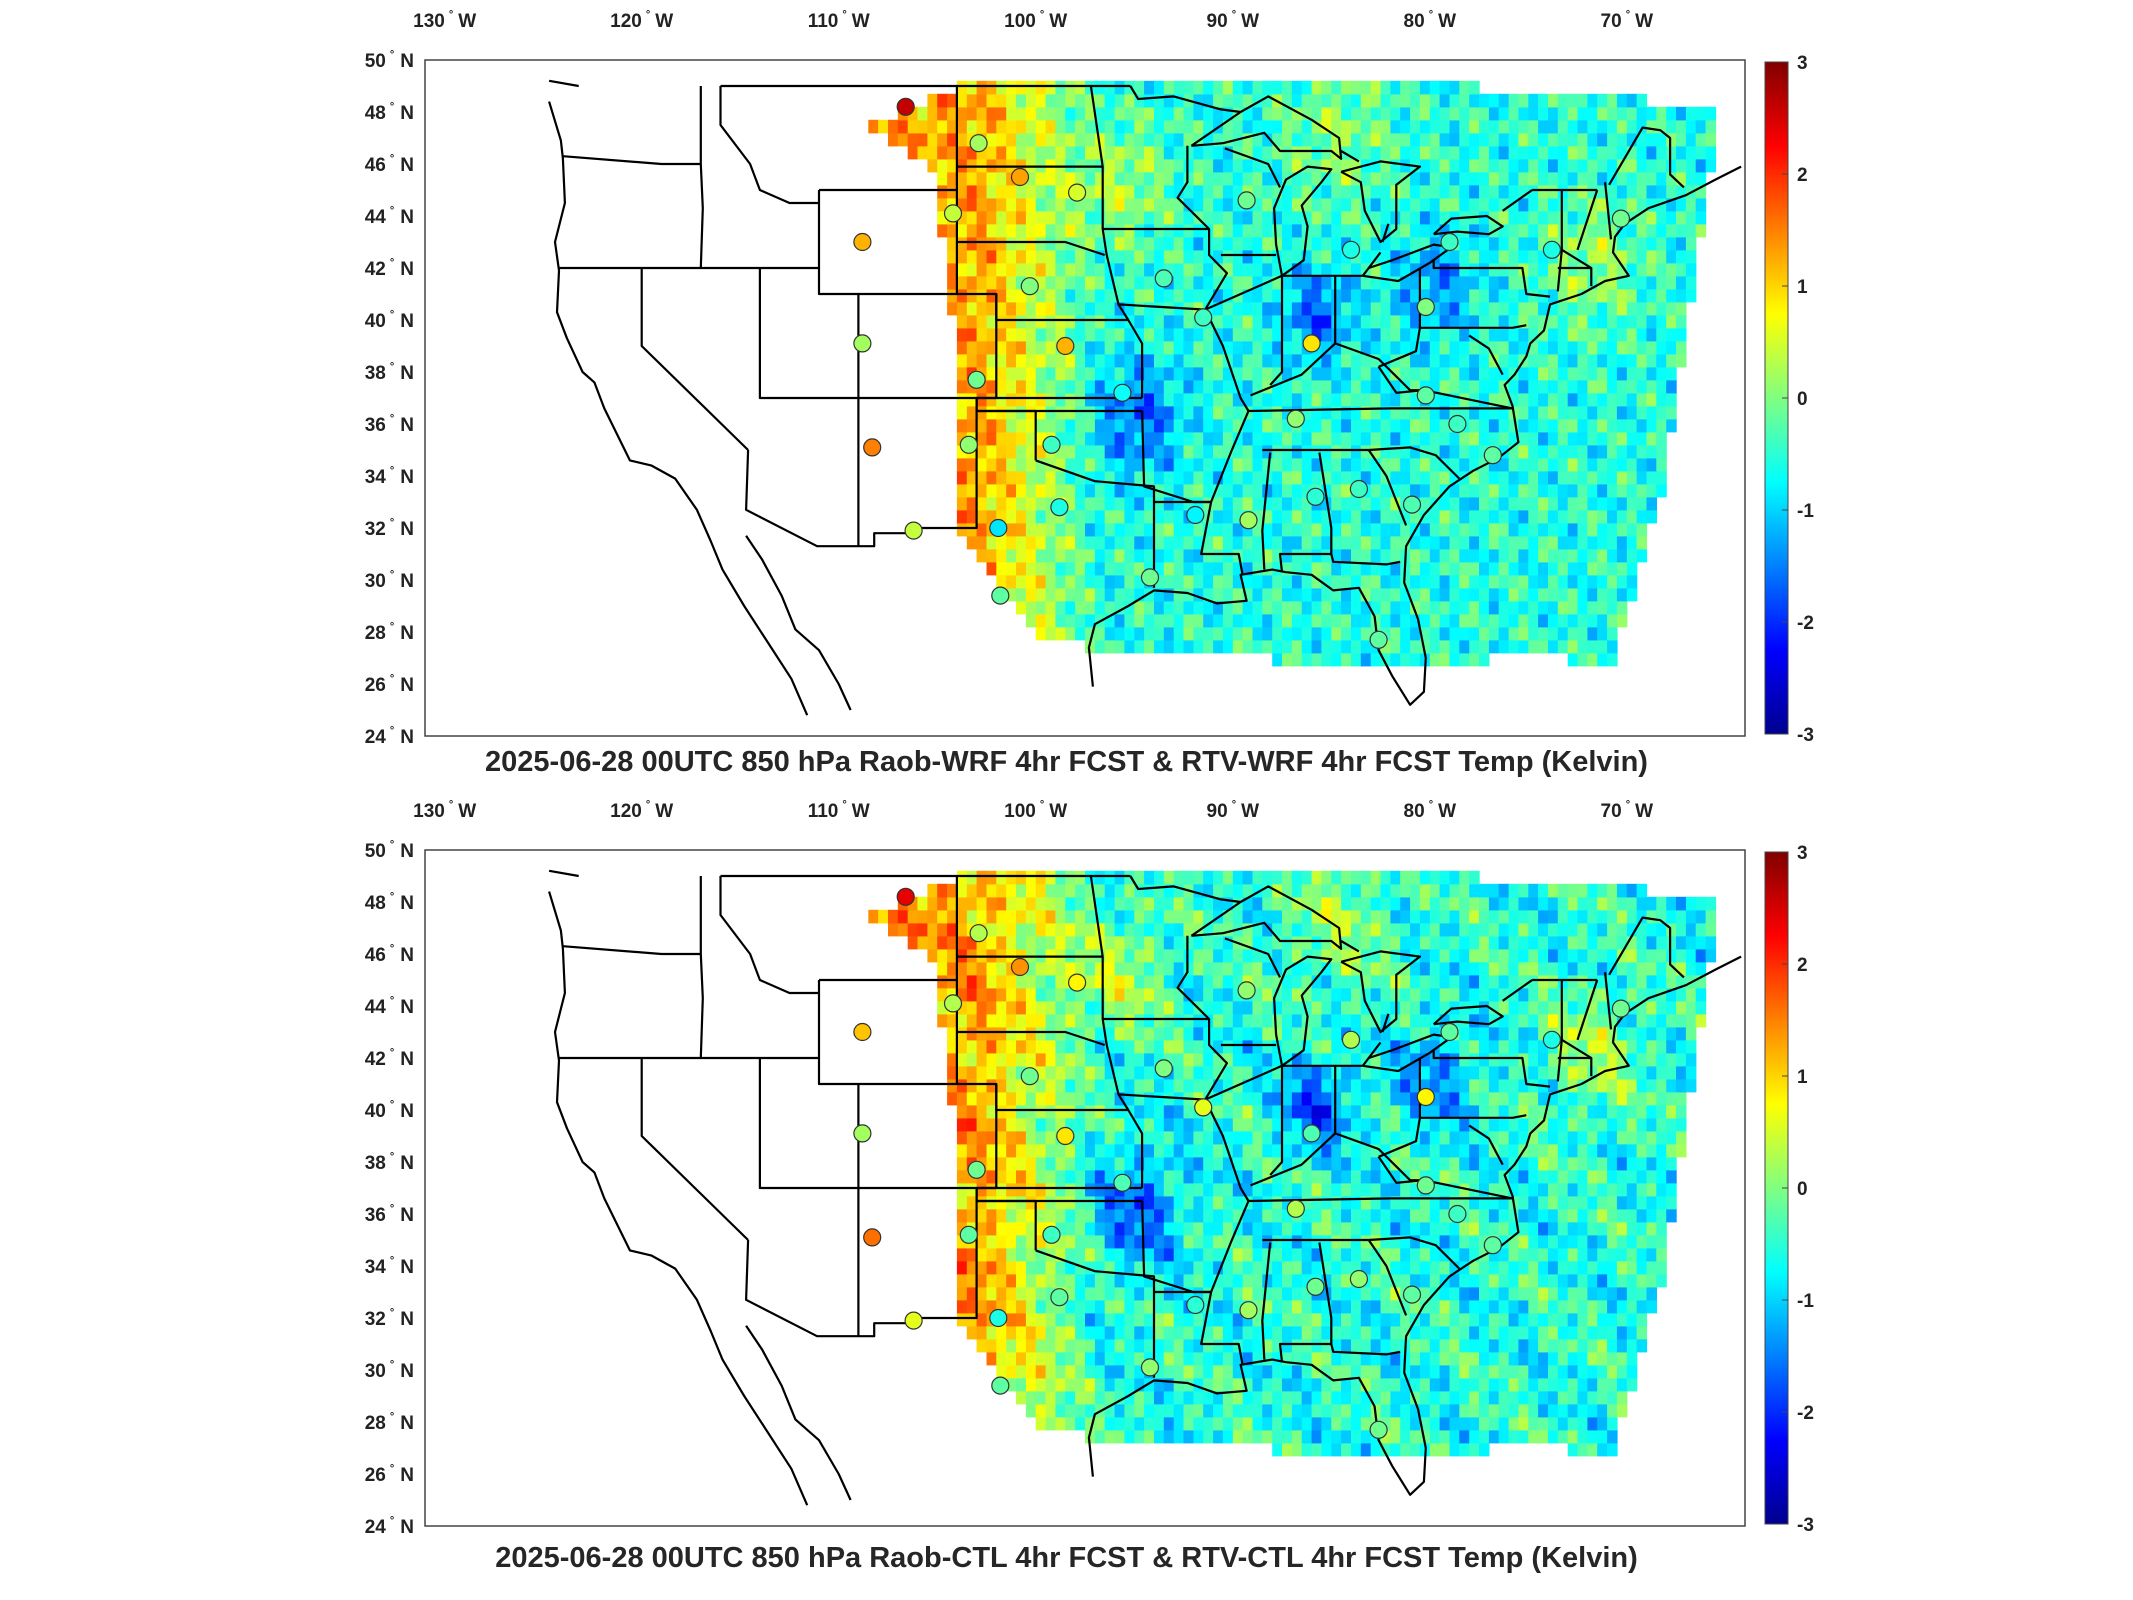  I want to click on great-lake-outline, so click(1266, 127).